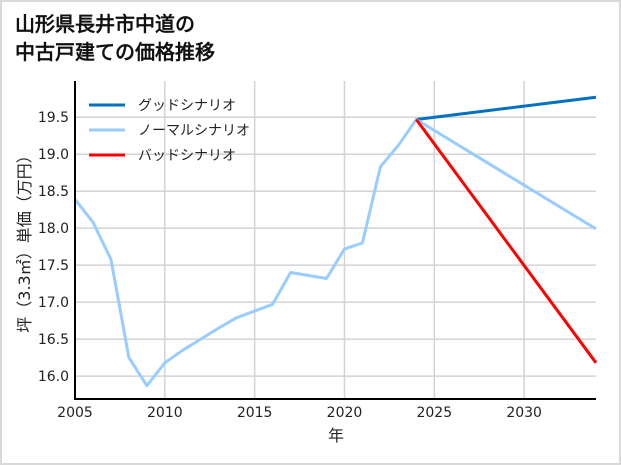 This screenshot has width=621, height=465. I want to click on x-tick-label: 2020, so click(345, 413).